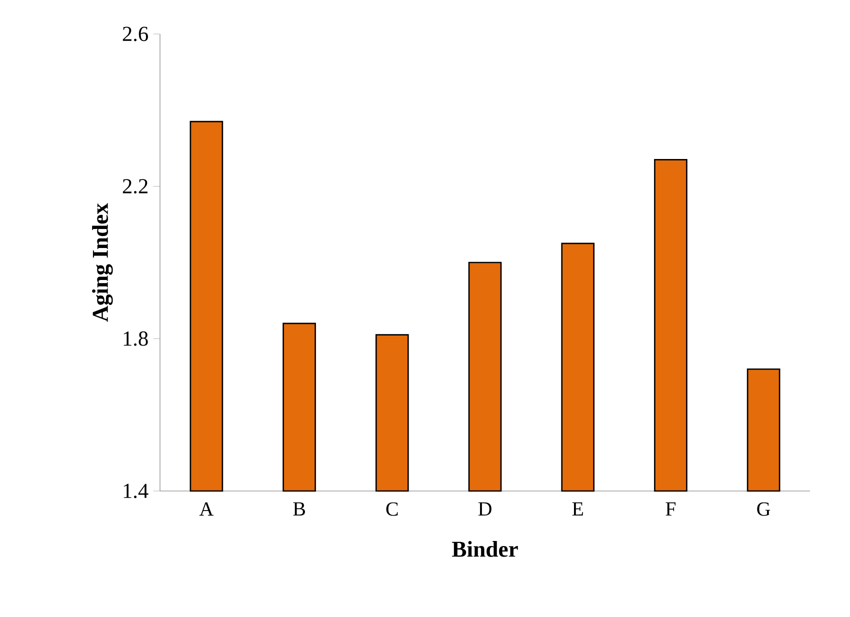 The width and height of the screenshot is (850, 617). Describe the element at coordinates (763, 509) in the screenshot. I see `x-tick-label: G` at that location.